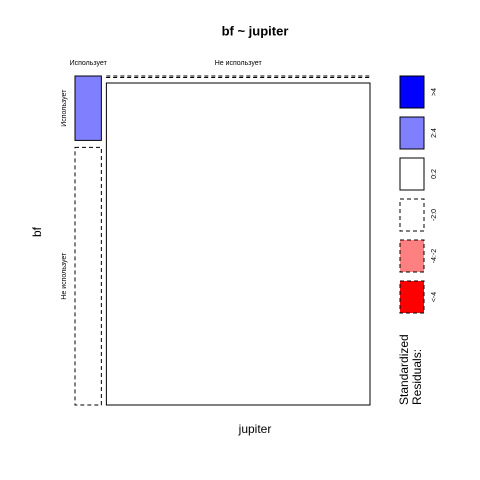 Image resolution: width=480 pixels, height=480 pixels. Describe the element at coordinates (89, 63) in the screenshot. I see `x-category-label: Использует` at that location.